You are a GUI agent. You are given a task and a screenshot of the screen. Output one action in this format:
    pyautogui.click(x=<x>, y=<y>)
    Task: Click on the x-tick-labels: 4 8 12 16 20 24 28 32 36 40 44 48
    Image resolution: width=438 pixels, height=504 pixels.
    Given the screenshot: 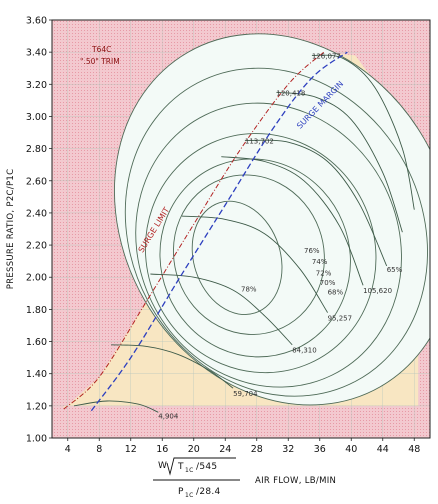 What is the action you would take?
    pyautogui.click(x=242, y=446)
    